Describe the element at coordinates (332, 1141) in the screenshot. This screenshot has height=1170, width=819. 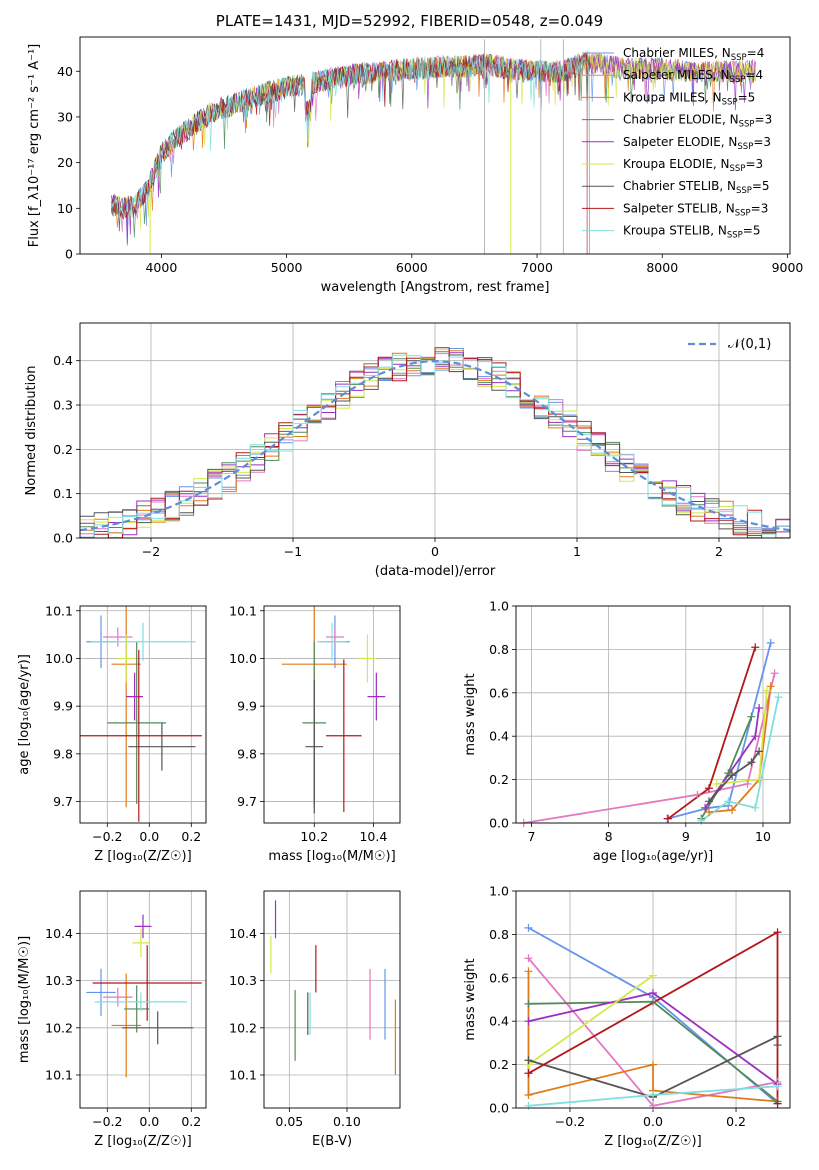
I see `x-axis-label: E(B-V)` at that location.